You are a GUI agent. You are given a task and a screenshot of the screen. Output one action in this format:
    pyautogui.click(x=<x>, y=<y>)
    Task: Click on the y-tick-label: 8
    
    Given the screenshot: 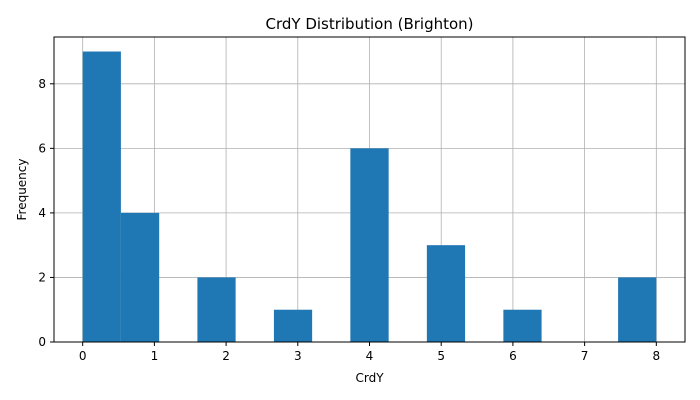 What is the action you would take?
    pyautogui.click(x=42, y=84)
    